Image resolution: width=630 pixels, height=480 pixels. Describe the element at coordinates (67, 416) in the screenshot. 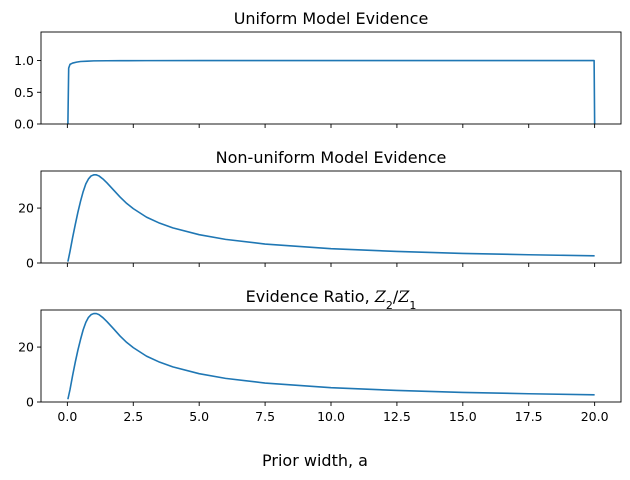

I see `x-tick-label: 0.0` at that location.